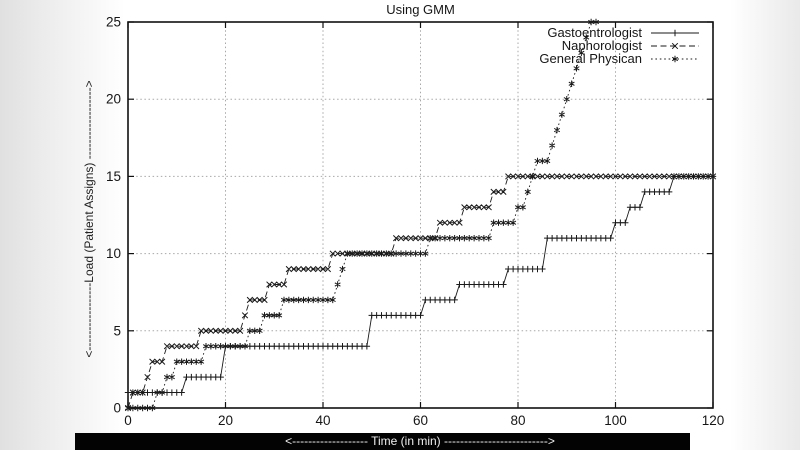  I want to click on legend-sample-asterisk-icon, so click(675, 58).